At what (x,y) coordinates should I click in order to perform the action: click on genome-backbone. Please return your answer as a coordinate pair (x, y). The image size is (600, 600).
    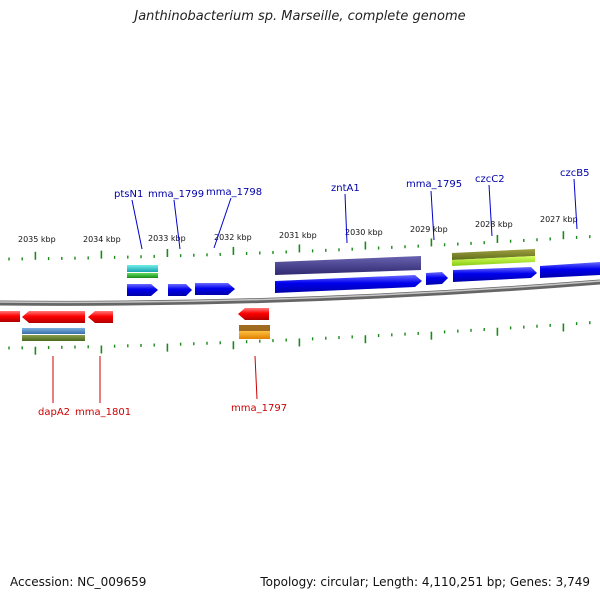
    Looking at the image, I should click on (300, 292).